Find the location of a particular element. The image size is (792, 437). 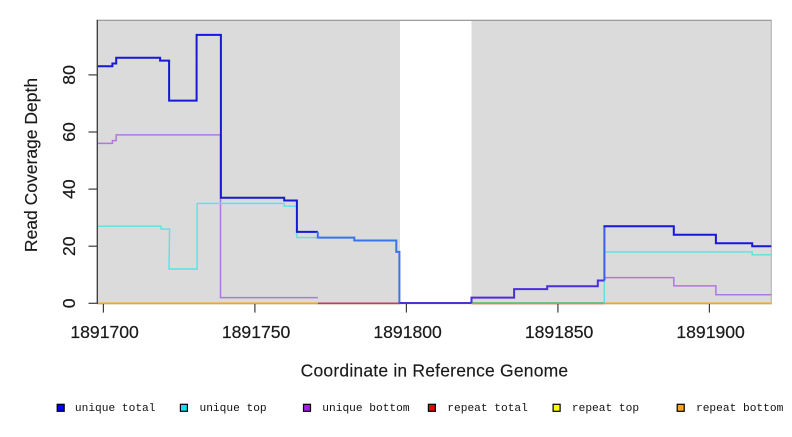

svg-text: Read Coverage Depth is located at coordinates (31, 165).